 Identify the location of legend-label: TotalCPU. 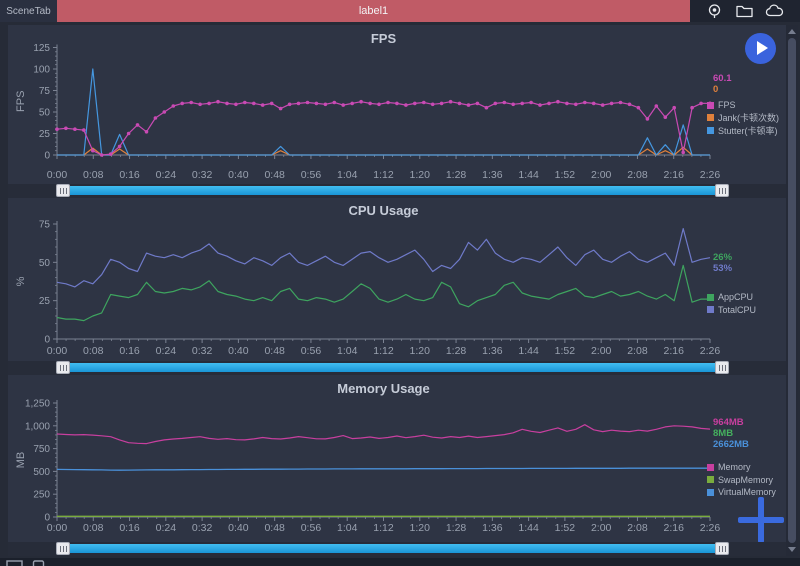
(737, 309).